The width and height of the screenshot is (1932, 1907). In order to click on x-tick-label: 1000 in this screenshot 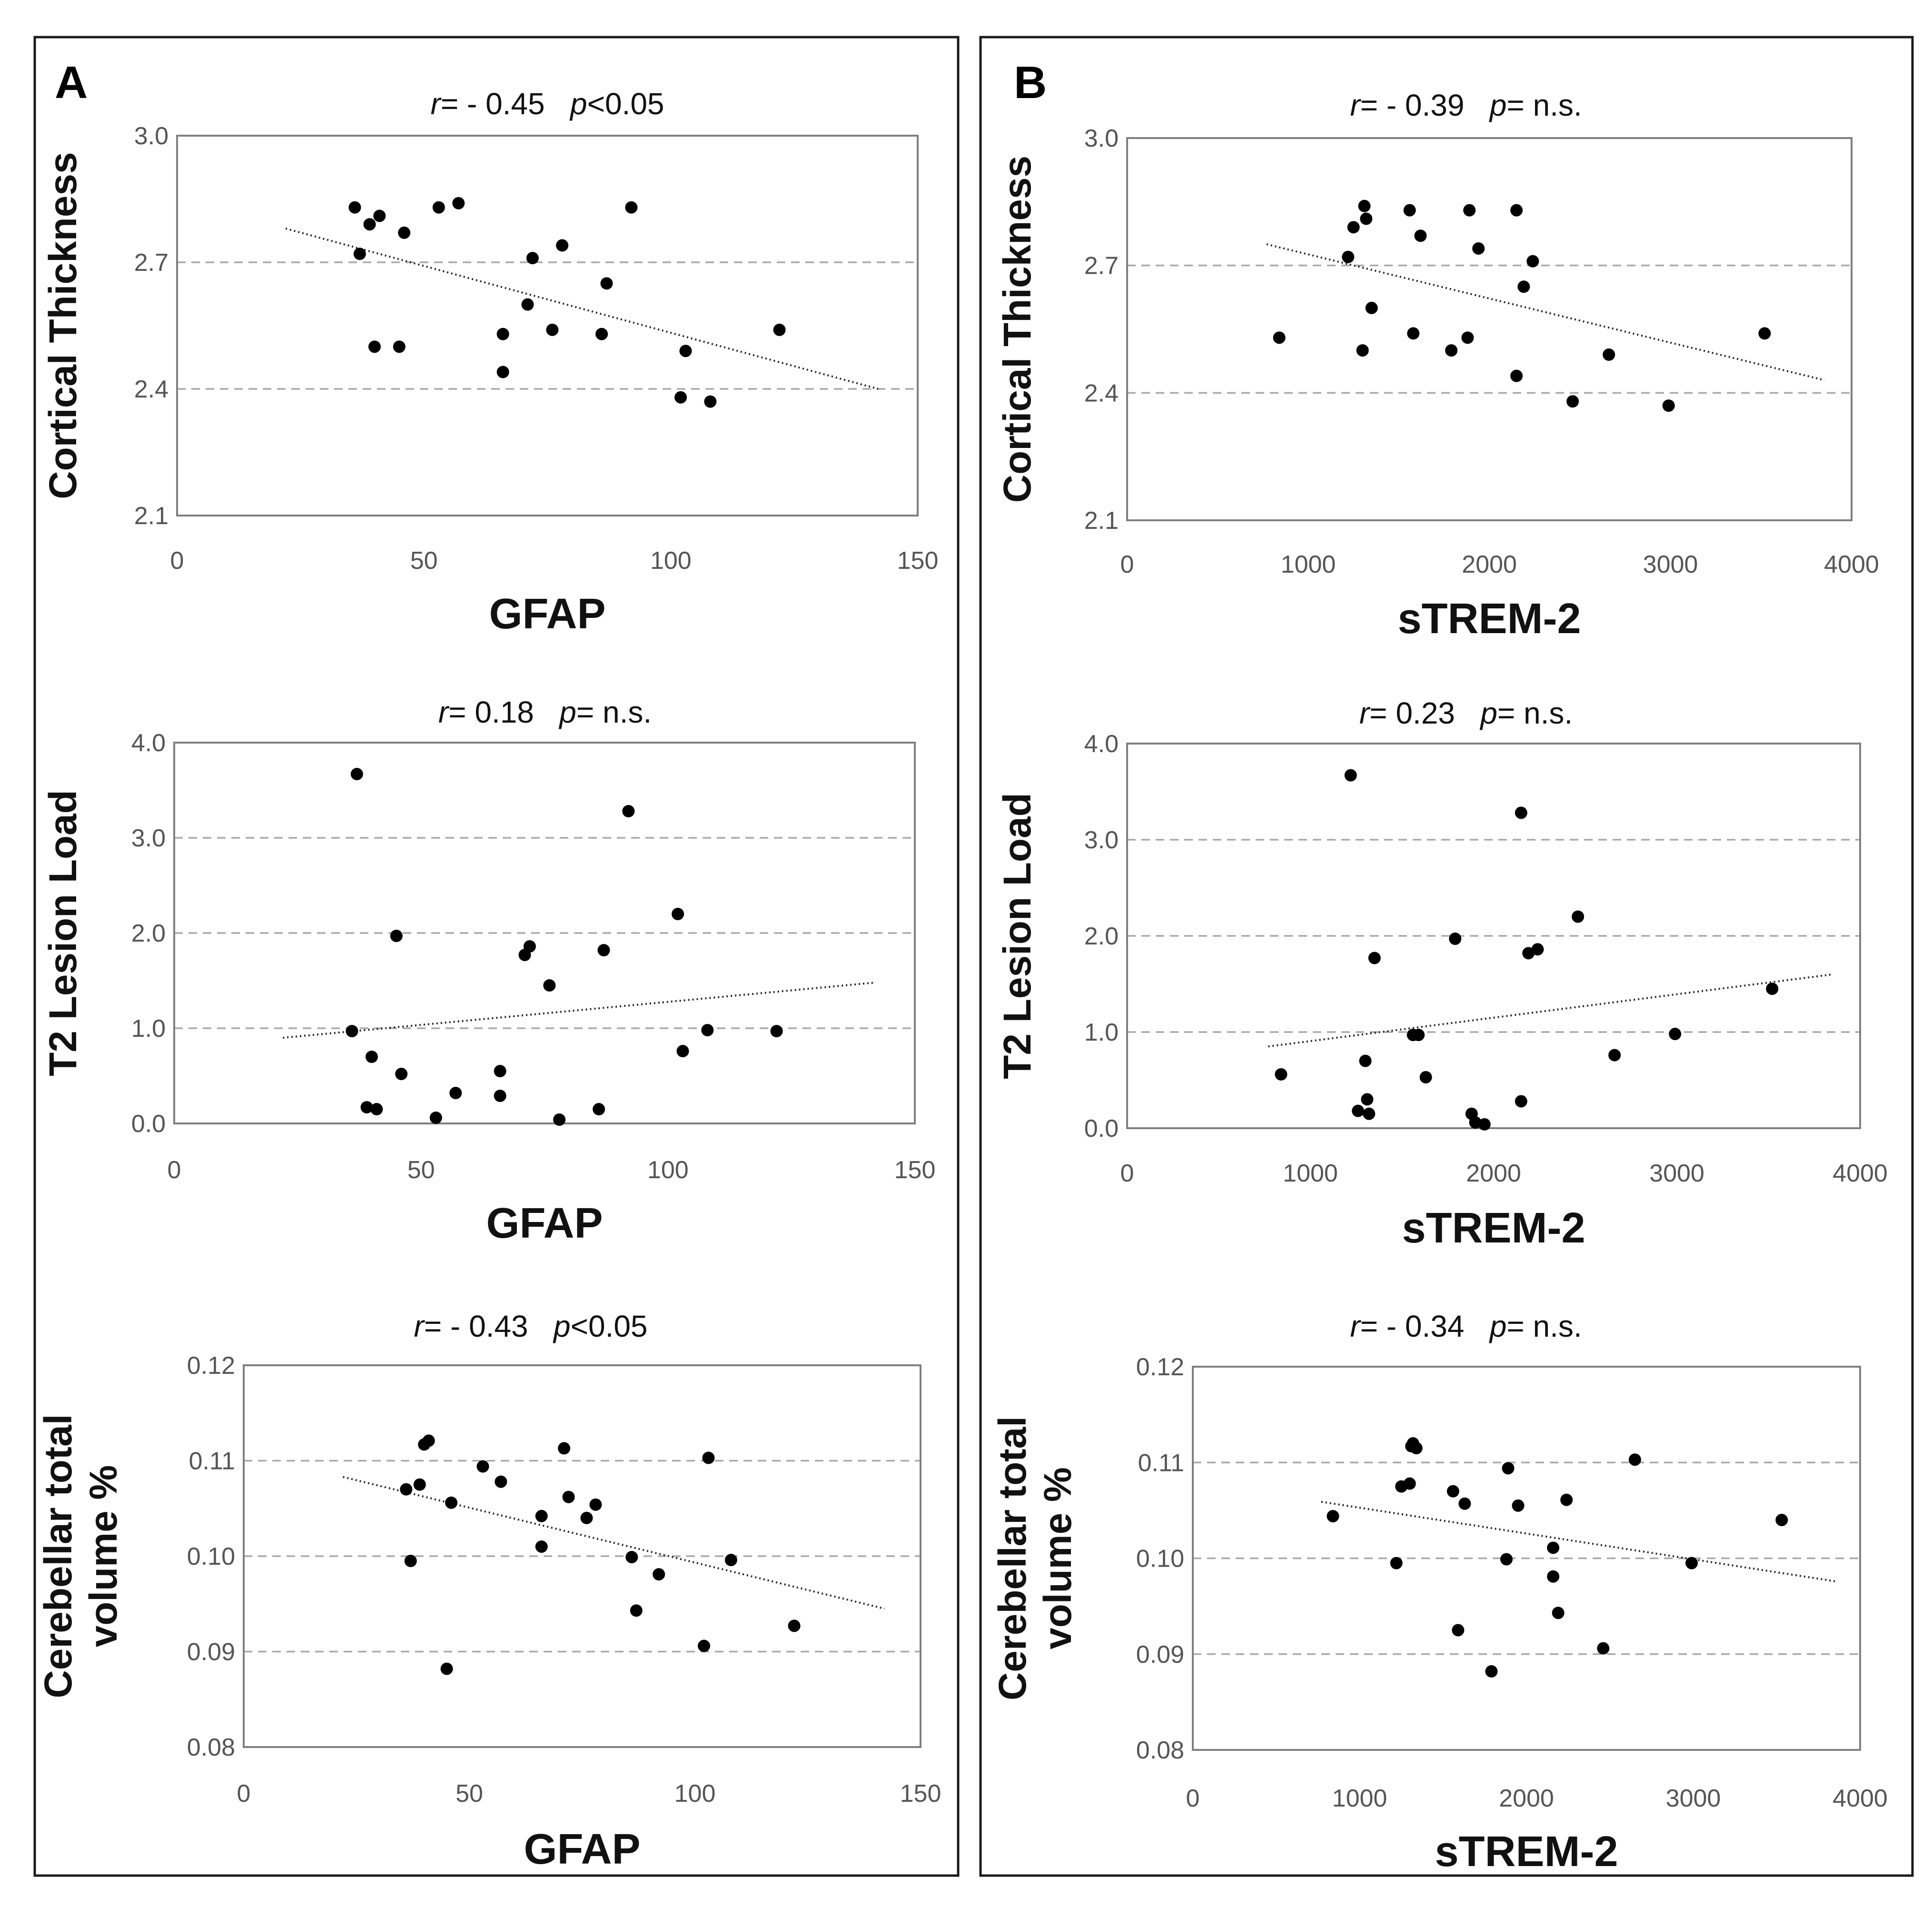, I will do `click(1310, 1173)`.